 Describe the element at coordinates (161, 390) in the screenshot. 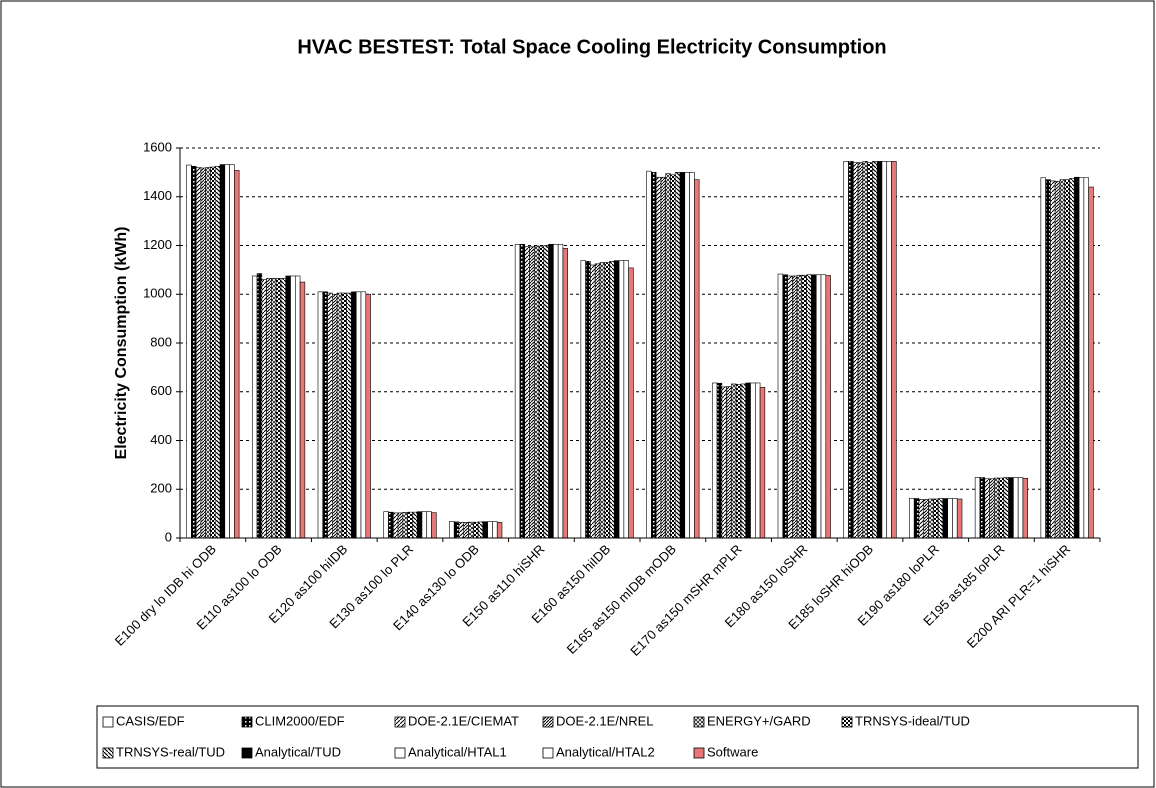

I see `y-tick-label: 600` at that location.